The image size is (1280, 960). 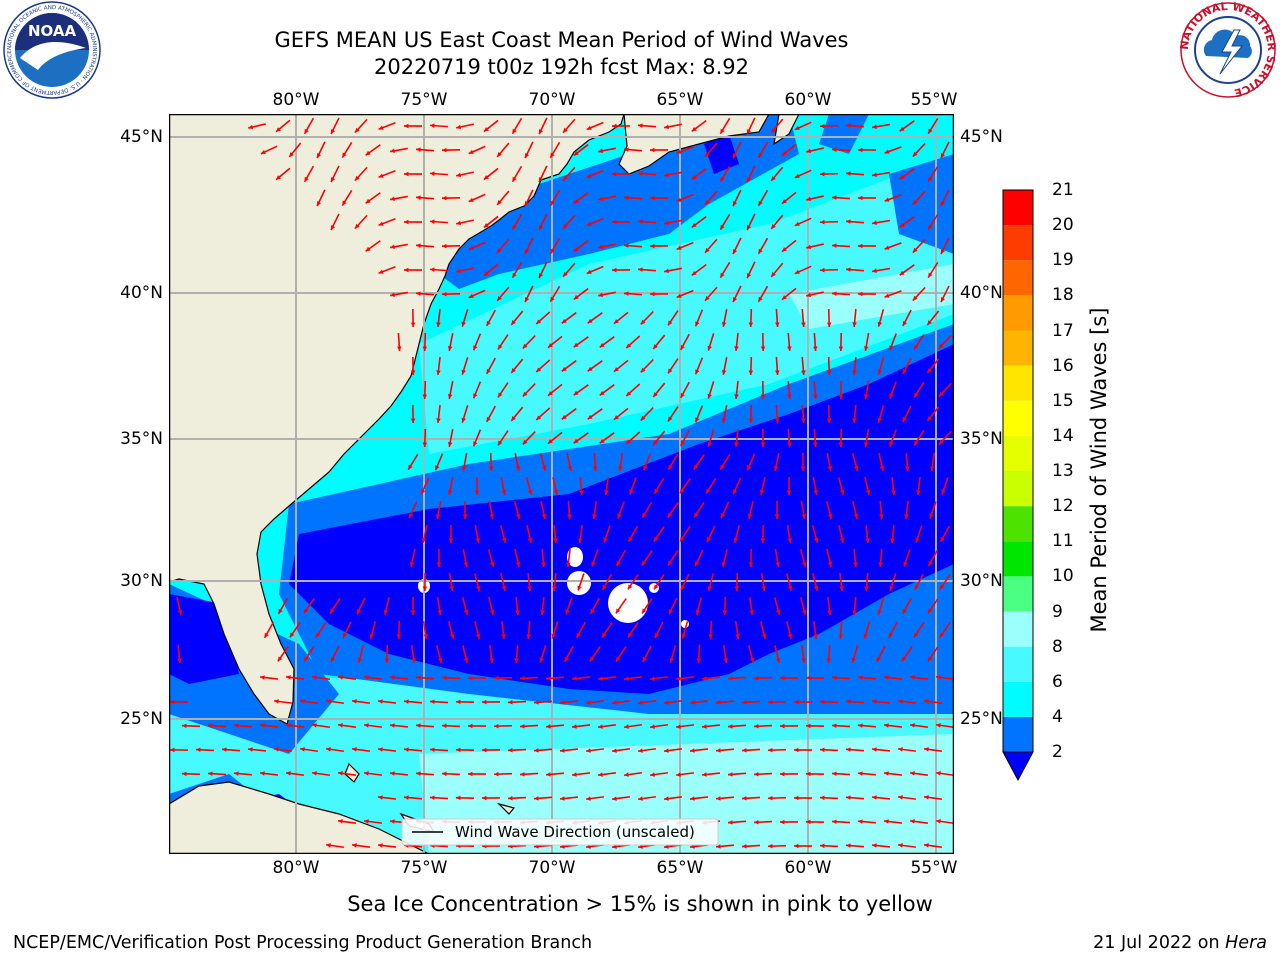 I want to click on chart-subtitle: 20220719 t00z 192h fcst Max: 8.92, so click(x=561, y=67).